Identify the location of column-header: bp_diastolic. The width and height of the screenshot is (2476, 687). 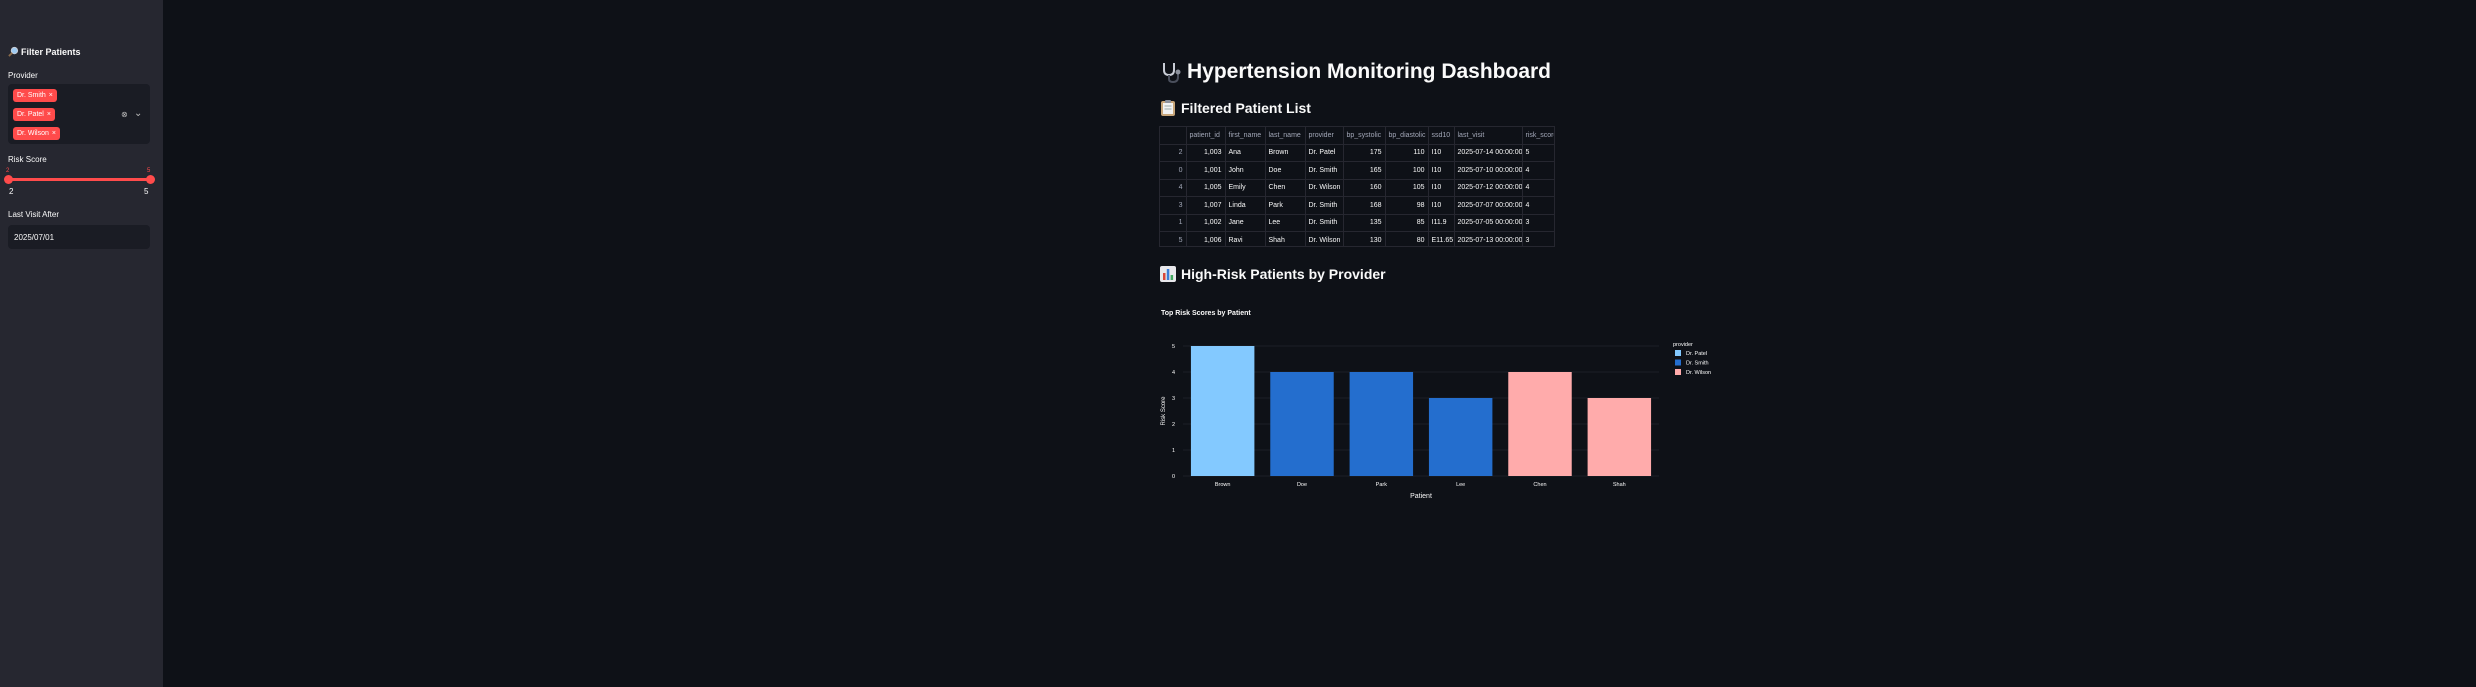
(1407, 136).